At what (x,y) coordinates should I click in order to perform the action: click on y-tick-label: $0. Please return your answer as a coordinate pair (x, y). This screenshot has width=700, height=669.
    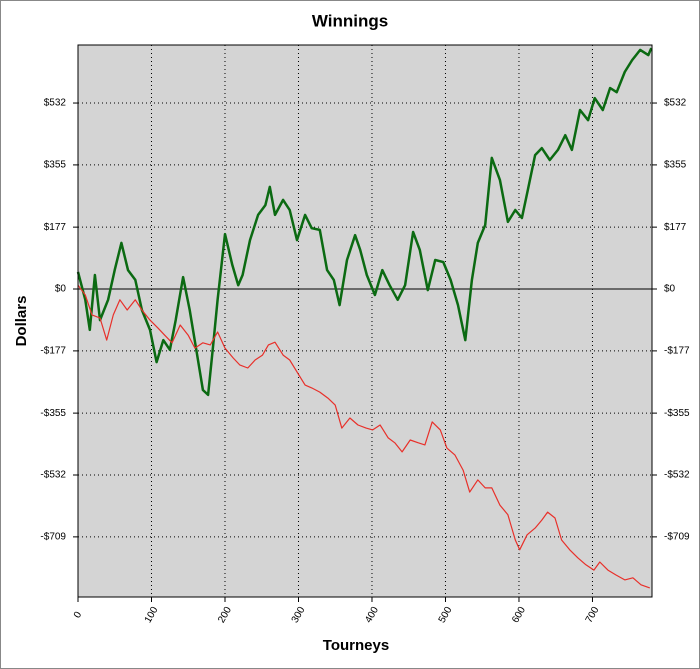
    Looking at the image, I should click on (61, 289).